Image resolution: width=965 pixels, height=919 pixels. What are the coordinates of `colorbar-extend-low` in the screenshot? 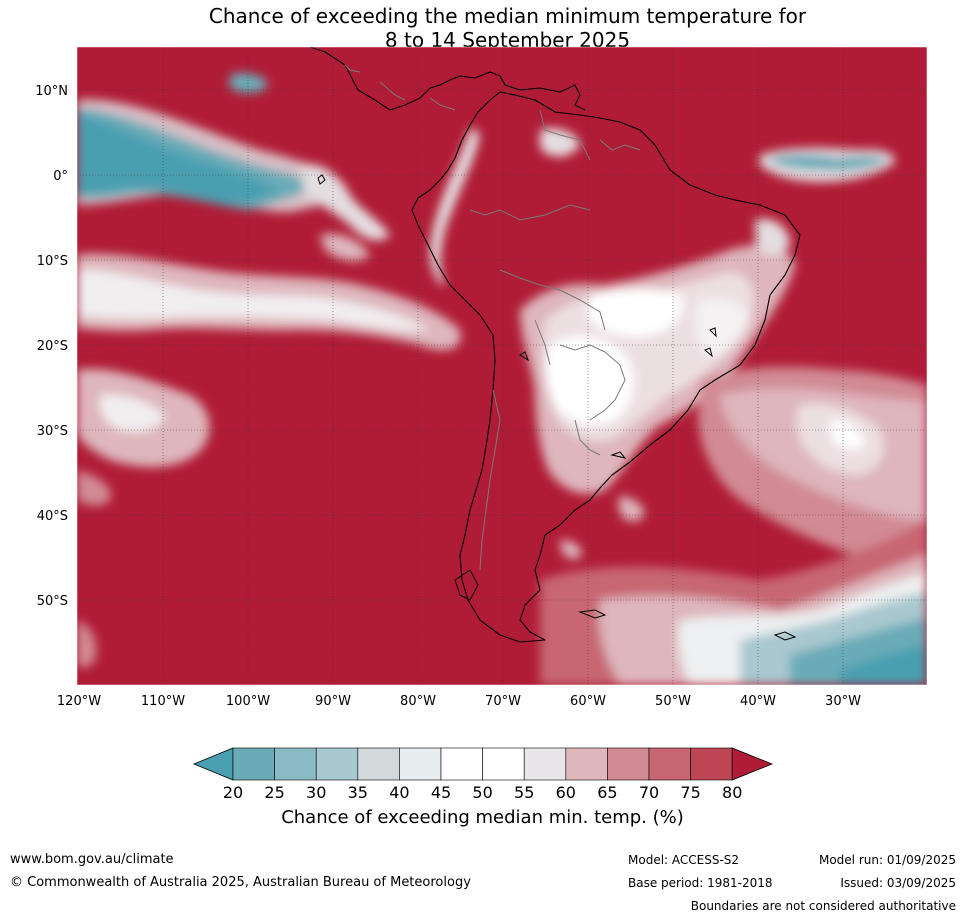 It's located at (213, 764).